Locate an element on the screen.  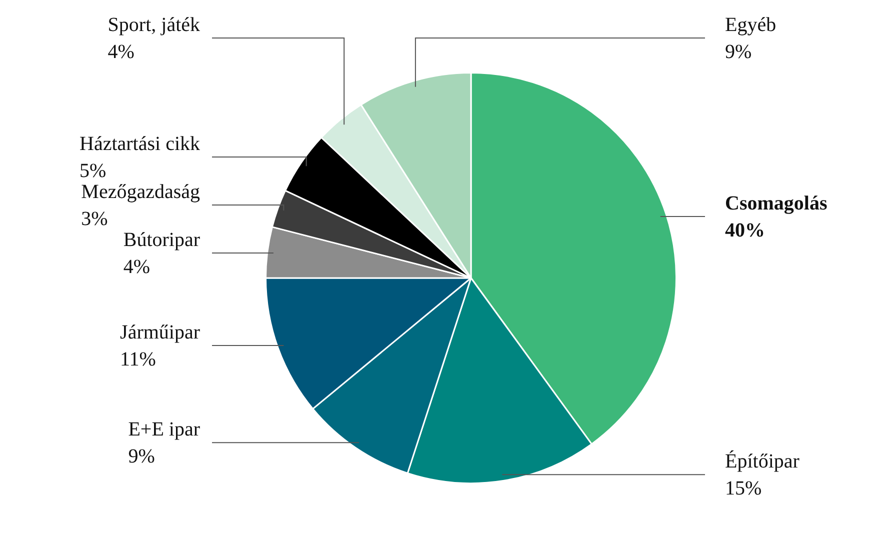
slice-label: Mezőgazdaság is located at coordinates (140, 192).